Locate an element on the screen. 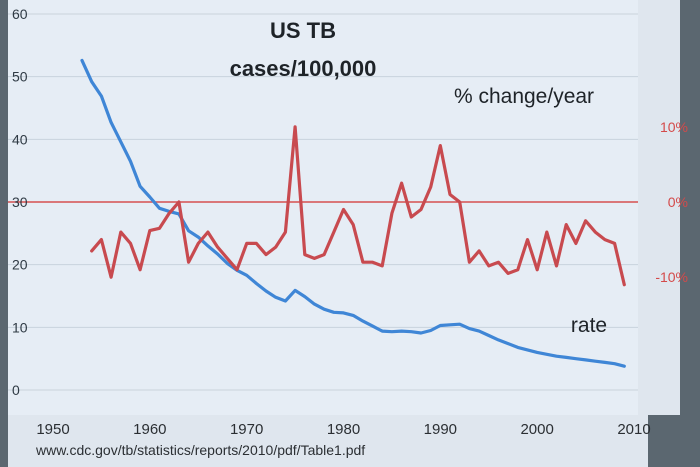  right-tick-label: -10% is located at coordinates (671, 277).